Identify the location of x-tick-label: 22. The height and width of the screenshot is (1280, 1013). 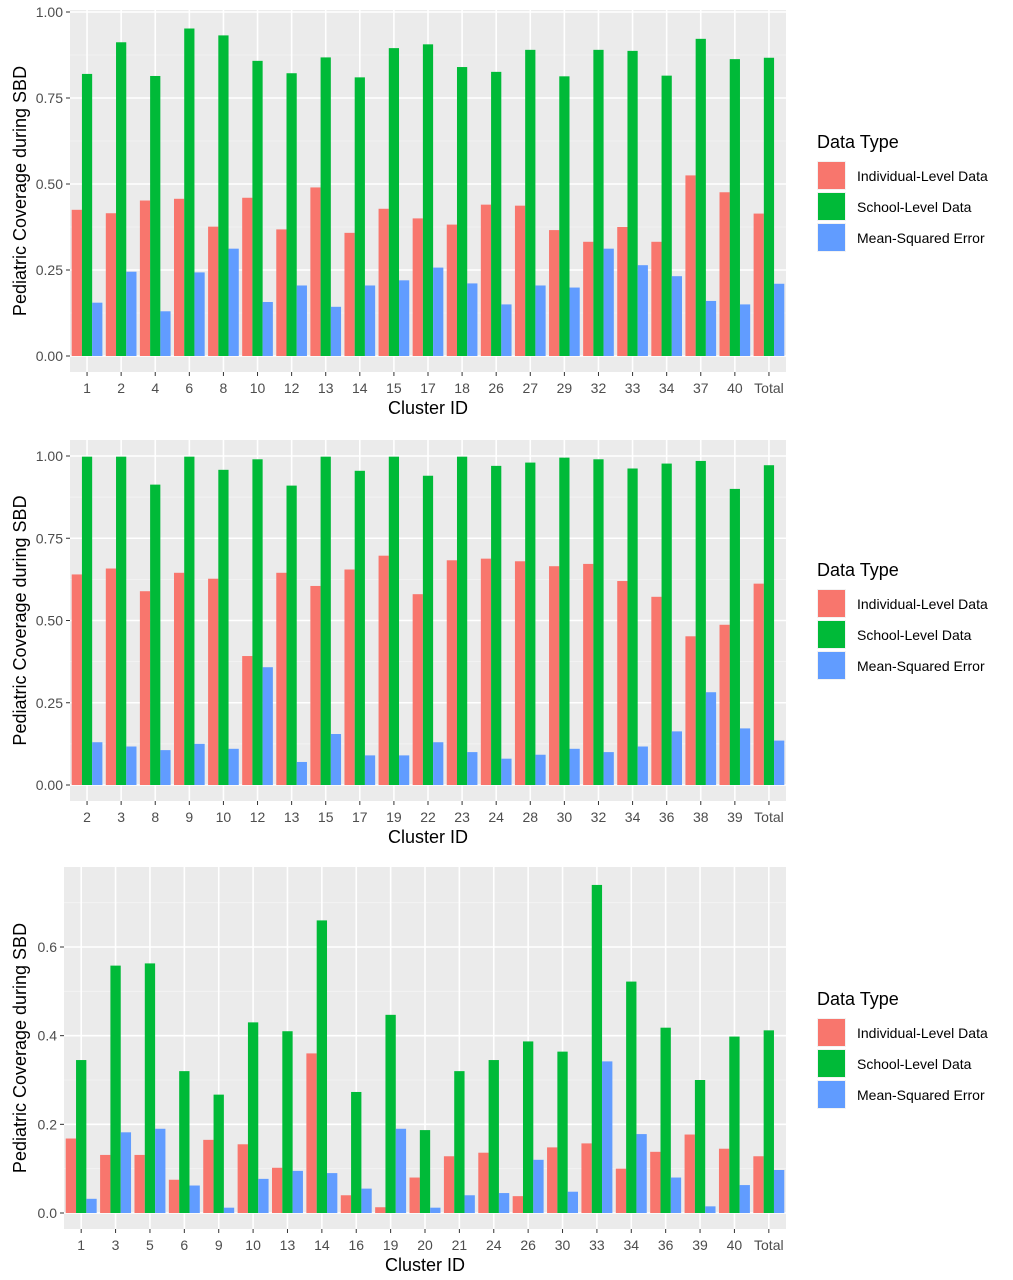
(428, 817).